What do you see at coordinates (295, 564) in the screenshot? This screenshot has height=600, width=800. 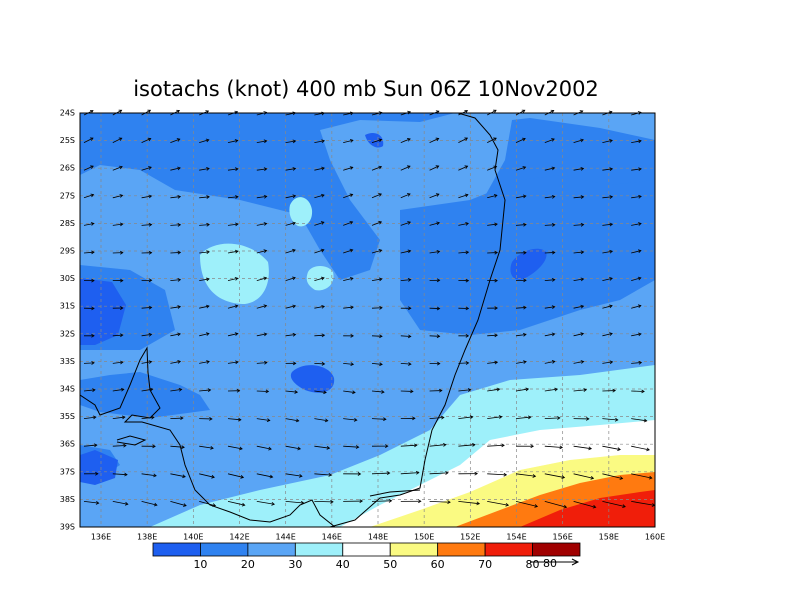 I see `colorbar-label: 30` at bounding box center [295, 564].